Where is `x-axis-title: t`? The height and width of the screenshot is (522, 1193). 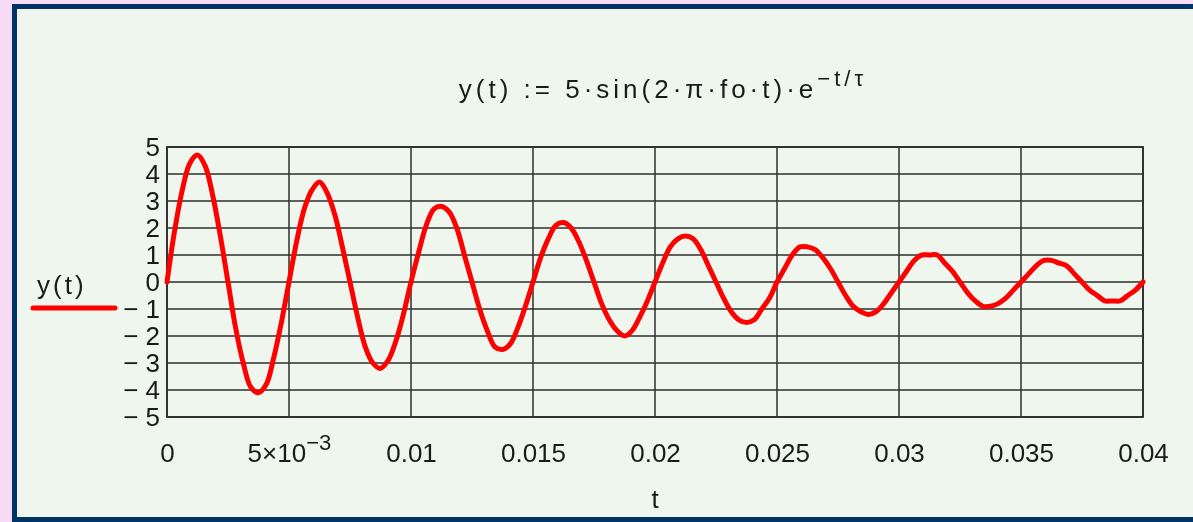
x-axis-title: t is located at coordinates (655, 499).